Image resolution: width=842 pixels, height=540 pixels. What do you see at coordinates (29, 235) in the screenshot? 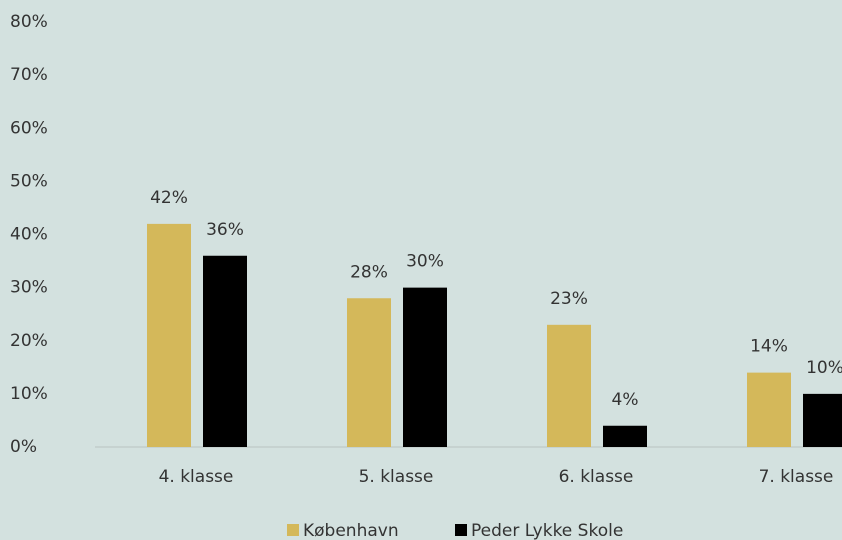
I see `y-tick-label: 40%` at bounding box center [29, 235].